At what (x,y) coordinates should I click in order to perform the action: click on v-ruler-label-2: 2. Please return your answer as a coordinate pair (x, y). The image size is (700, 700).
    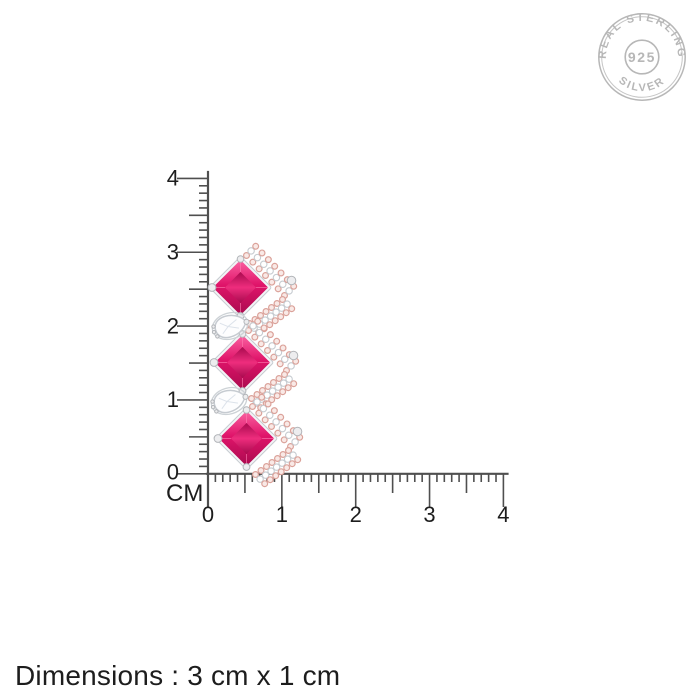
    Looking at the image, I should click on (173, 325).